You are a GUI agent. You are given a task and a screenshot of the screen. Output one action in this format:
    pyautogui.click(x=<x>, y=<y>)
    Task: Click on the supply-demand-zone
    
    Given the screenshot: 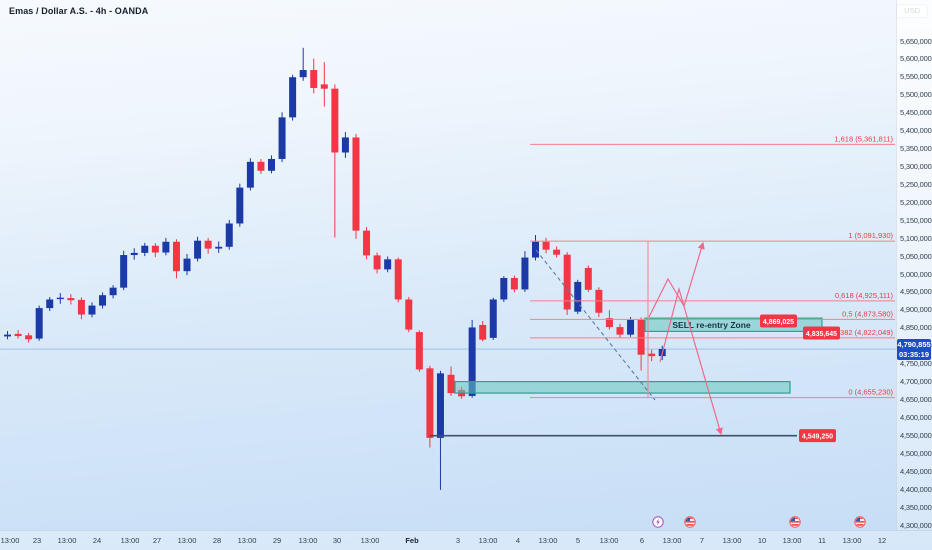 What is the action you would take?
    pyautogui.click(x=622, y=387)
    